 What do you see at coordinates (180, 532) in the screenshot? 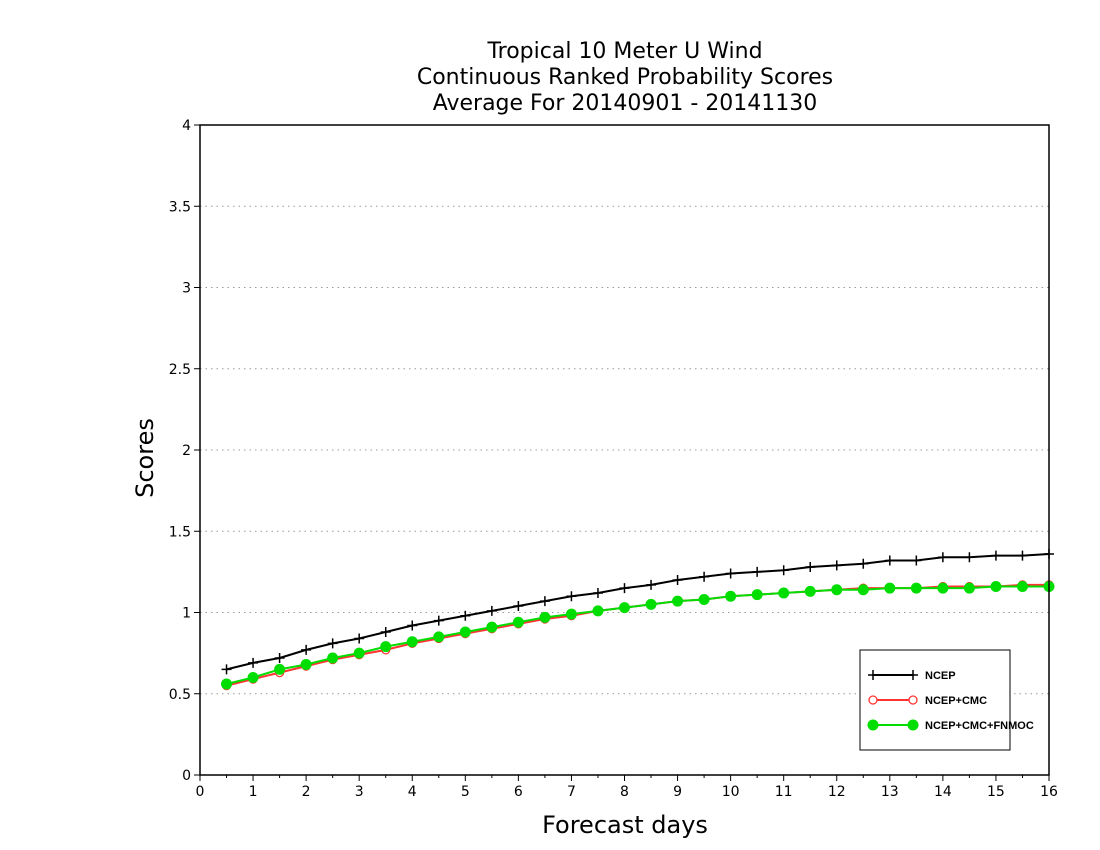
I see `y-tick-label: 1.5` at bounding box center [180, 532].